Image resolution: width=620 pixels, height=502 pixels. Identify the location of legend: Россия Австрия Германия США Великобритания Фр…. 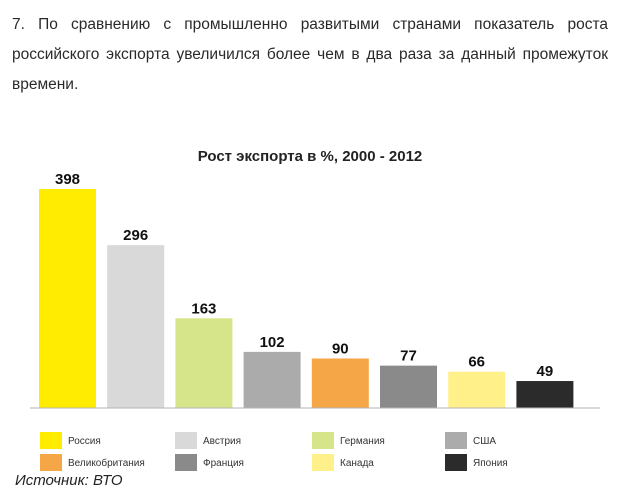
(274, 451).